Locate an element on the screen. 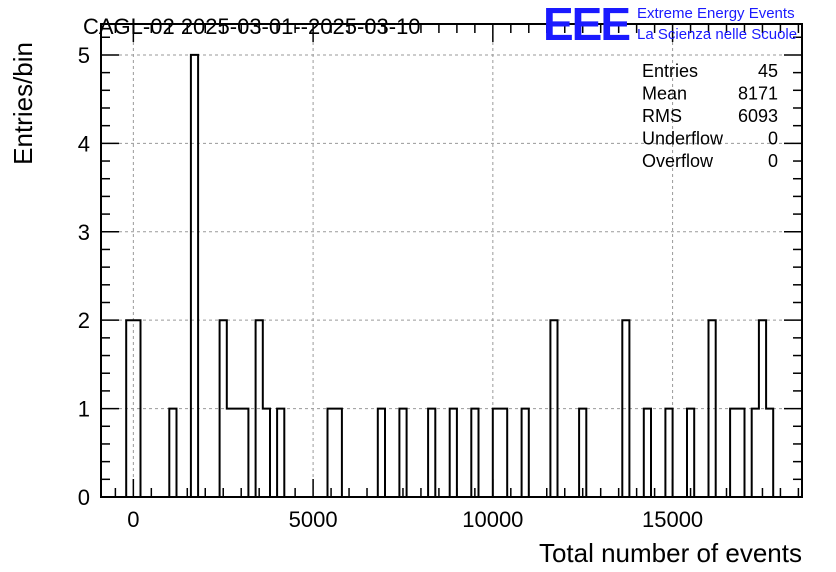 The image size is (836, 572). stat-value: 8171 is located at coordinates (758, 94).